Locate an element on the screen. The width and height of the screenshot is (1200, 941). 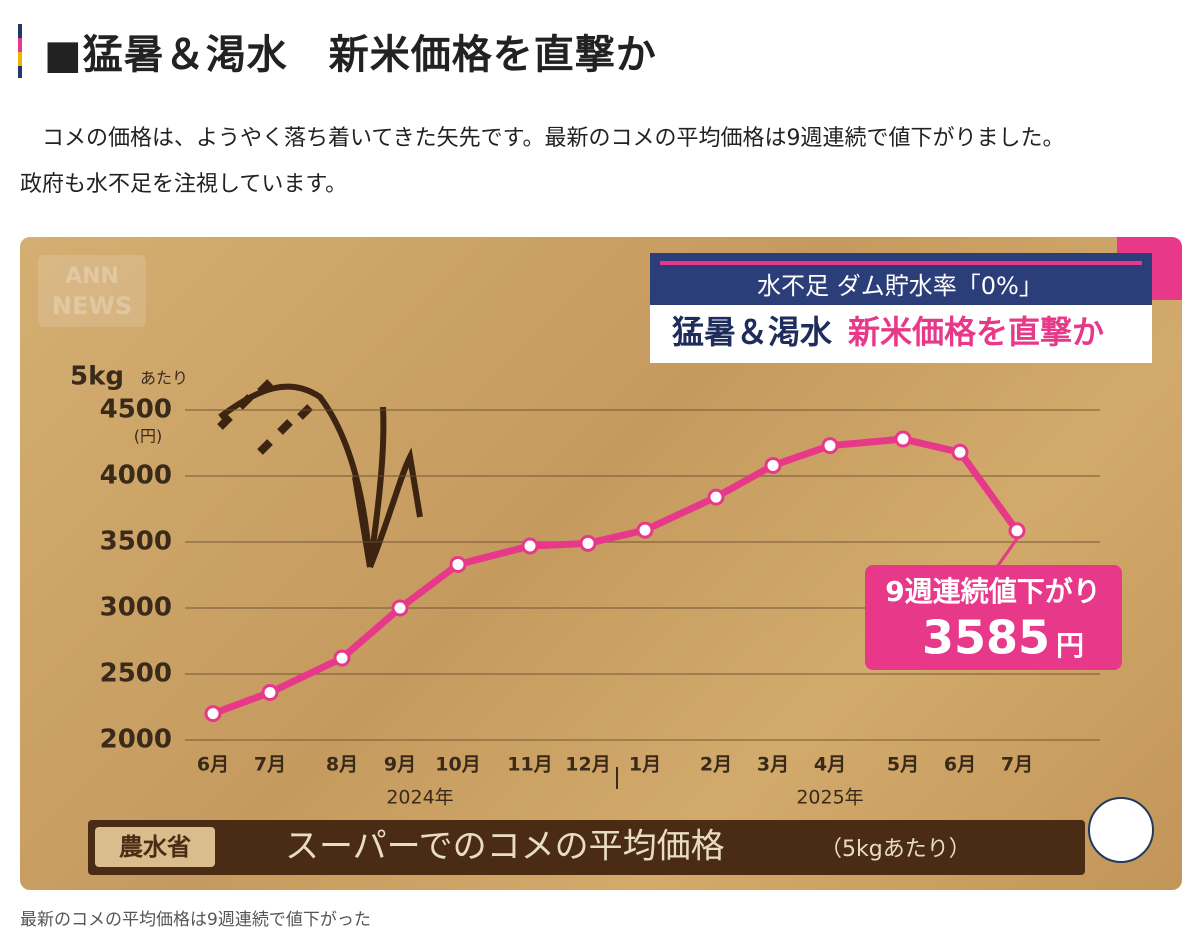
caption: 最新のコメの平均価格は9週連続で値下がった is located at coordinates (195, 920).